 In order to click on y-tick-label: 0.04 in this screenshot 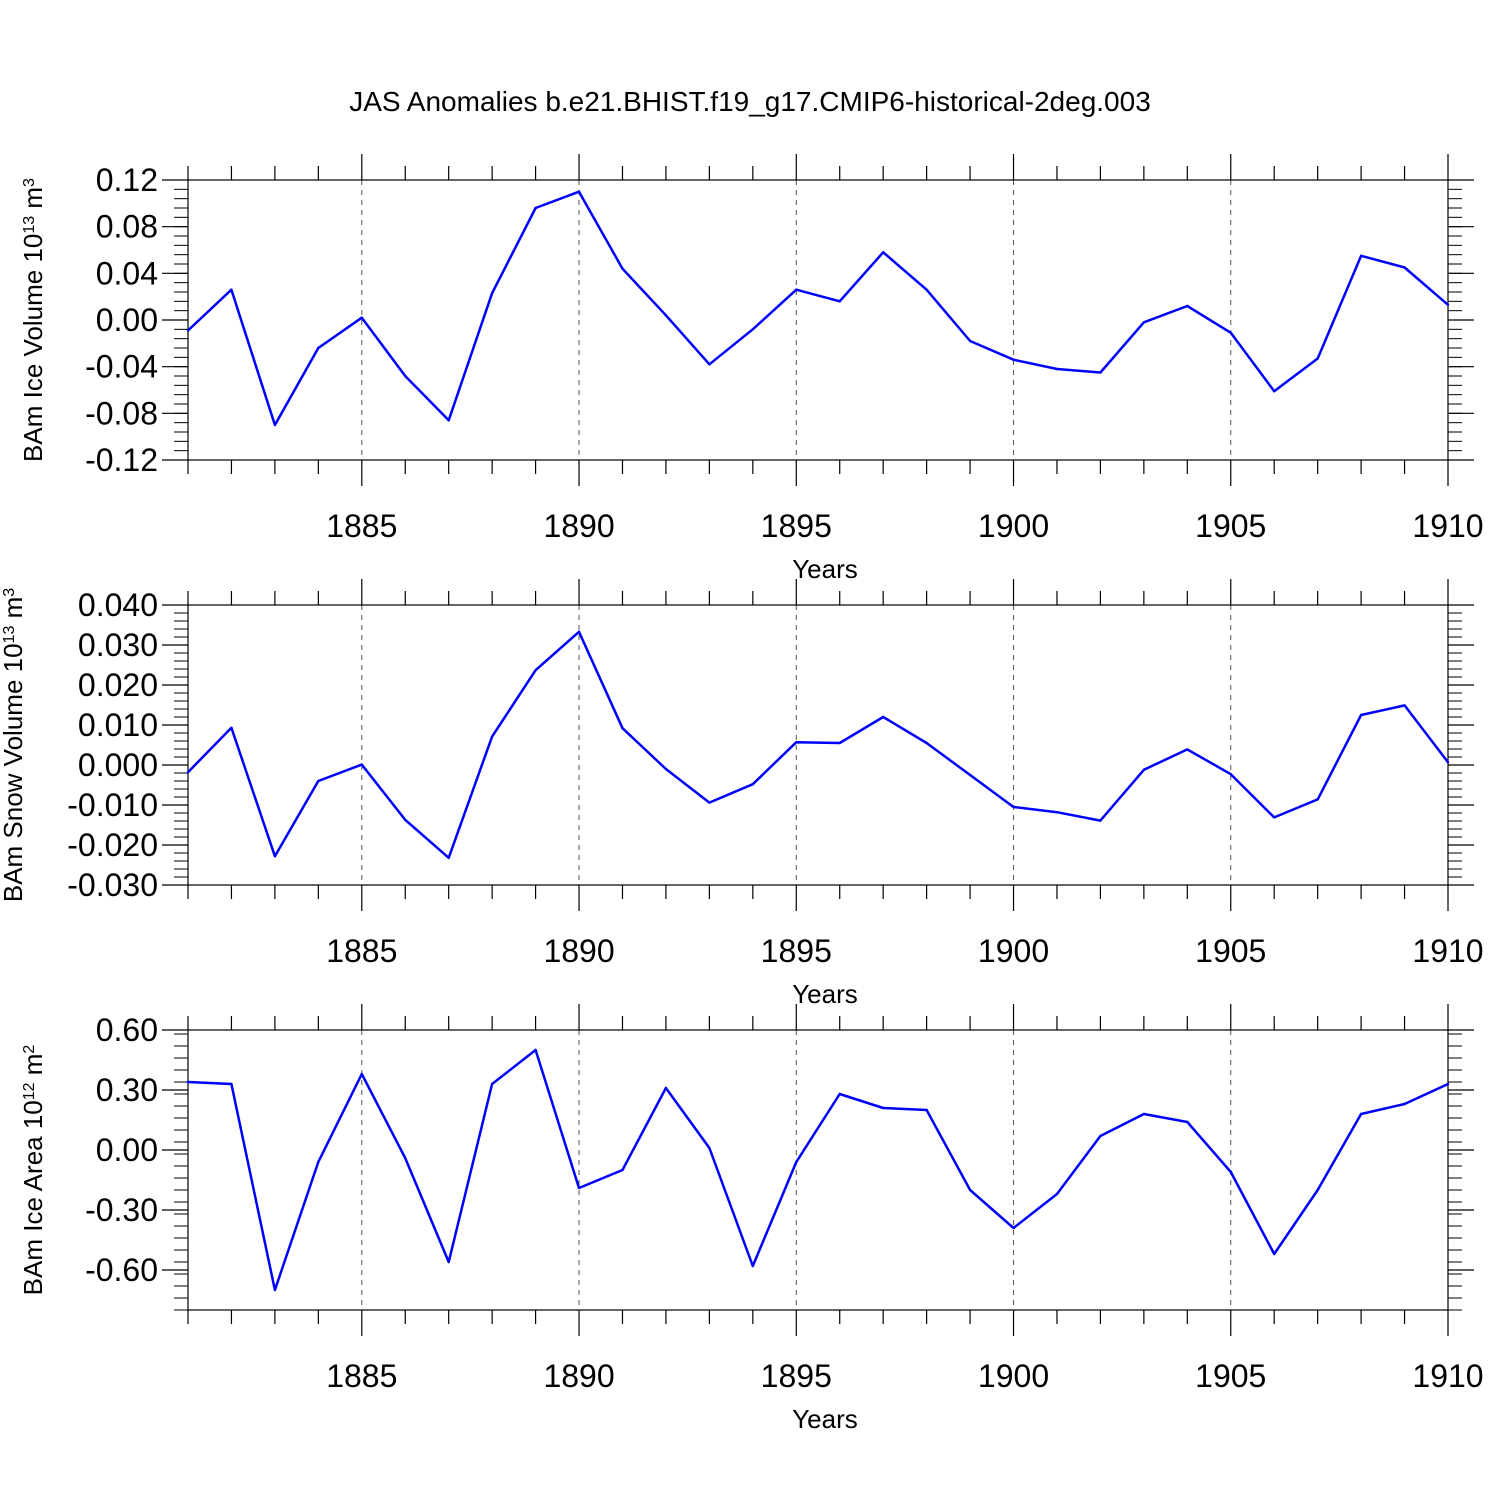, I will do `click(127, 273)`.